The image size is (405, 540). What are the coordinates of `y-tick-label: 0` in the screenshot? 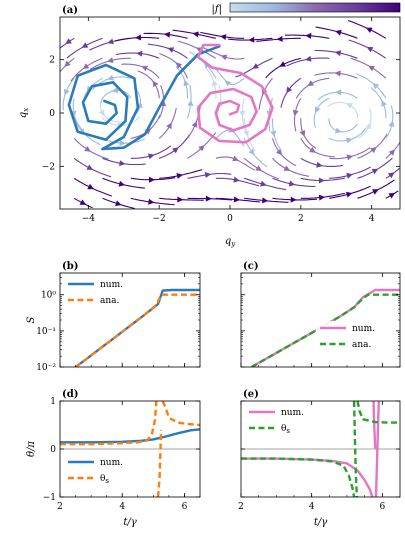 It's located at (52, 114).